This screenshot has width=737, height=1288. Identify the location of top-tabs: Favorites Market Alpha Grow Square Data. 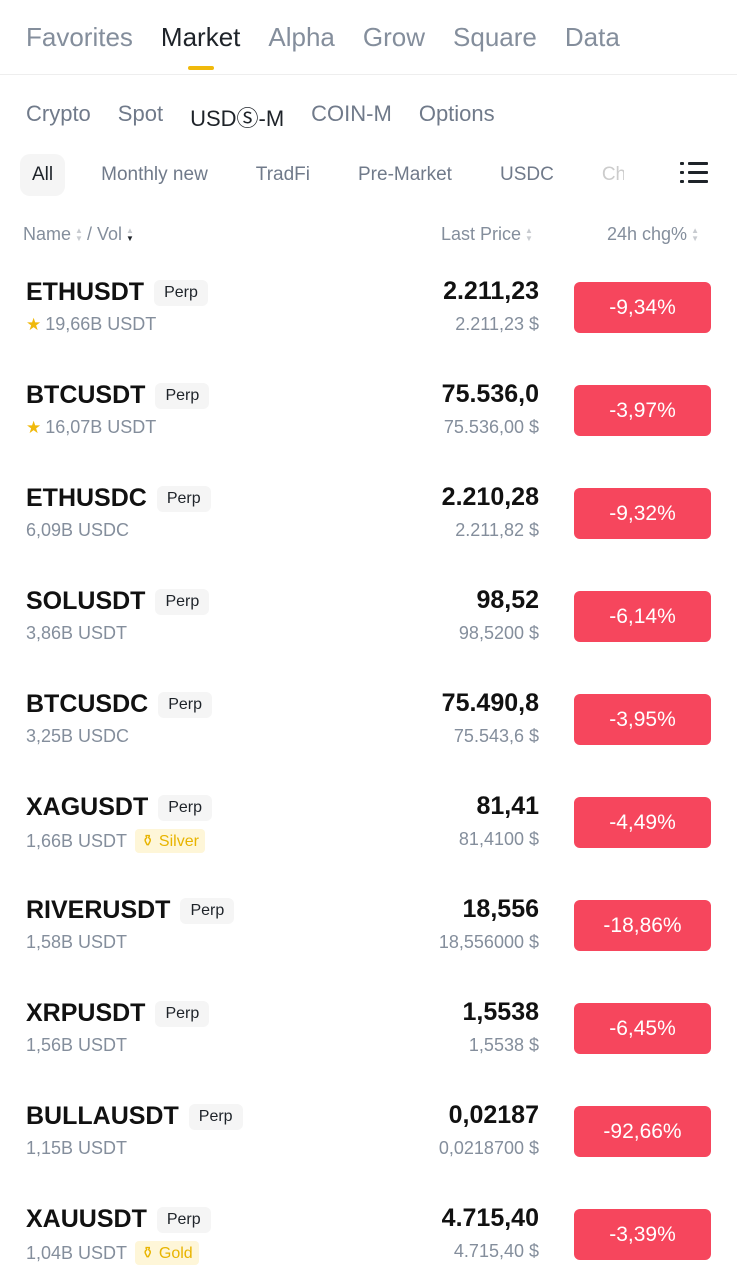
(323, 46).